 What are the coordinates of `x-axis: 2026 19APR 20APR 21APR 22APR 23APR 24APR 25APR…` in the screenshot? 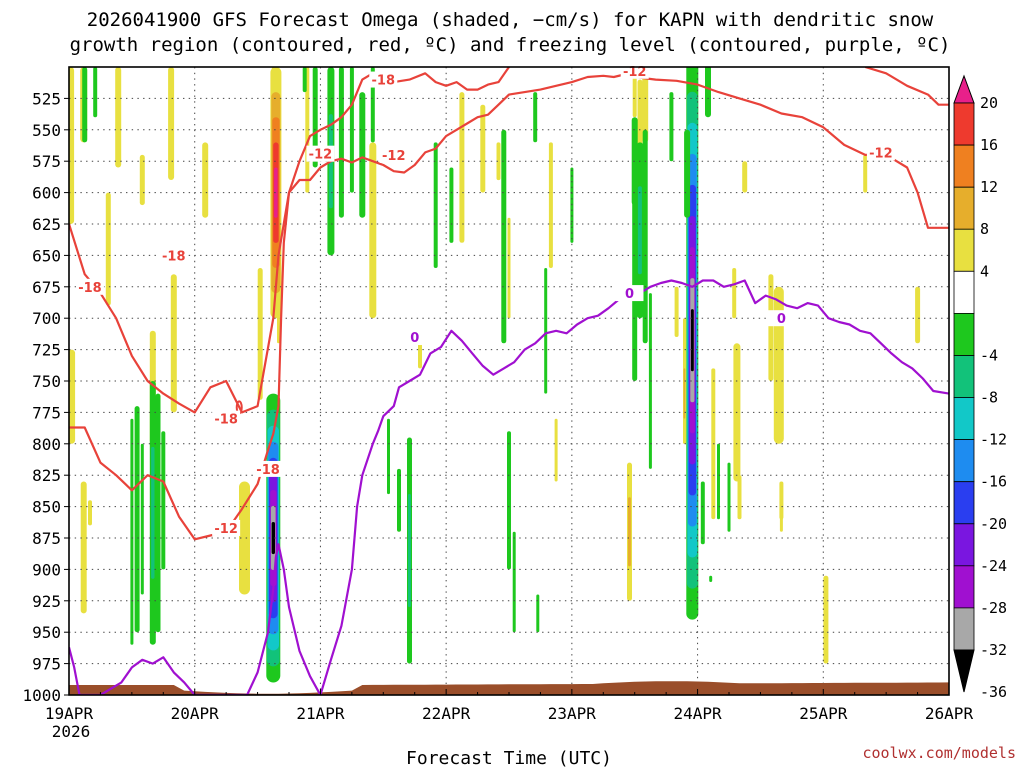 It's located at (509, 715).